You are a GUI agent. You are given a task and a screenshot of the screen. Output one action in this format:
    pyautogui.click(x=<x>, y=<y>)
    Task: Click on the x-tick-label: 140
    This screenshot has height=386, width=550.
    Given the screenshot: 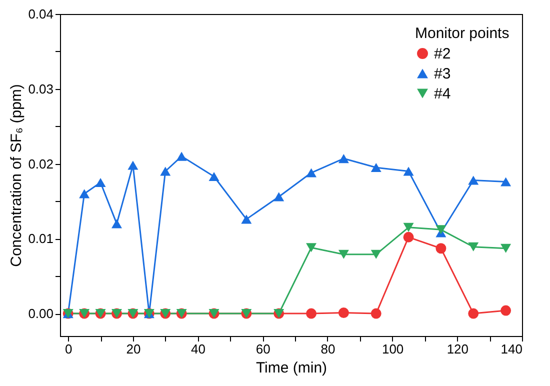 What is the action you would take?
    pyautogui.click(x=511, y=349)
    